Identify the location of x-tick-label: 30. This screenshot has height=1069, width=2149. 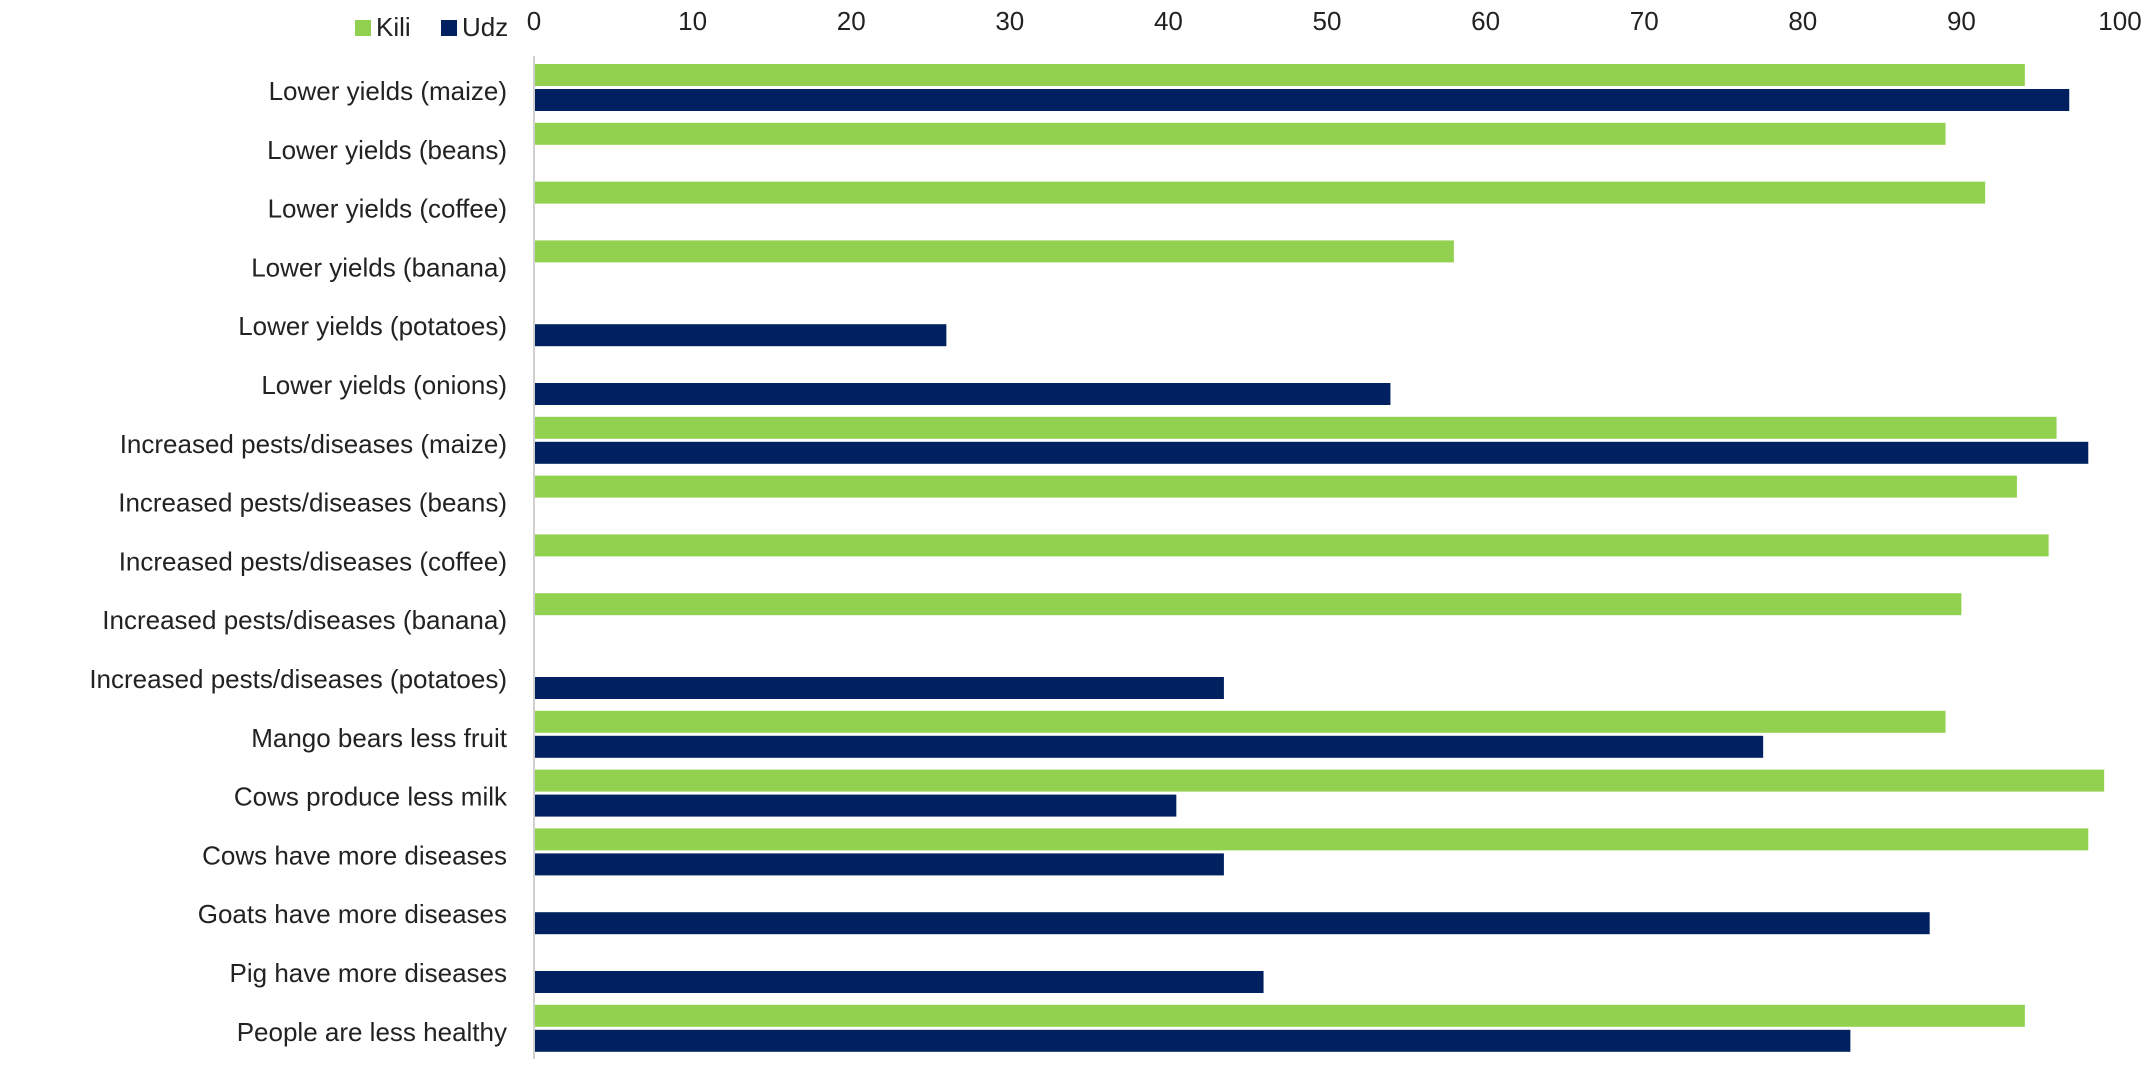
(1009, 21).